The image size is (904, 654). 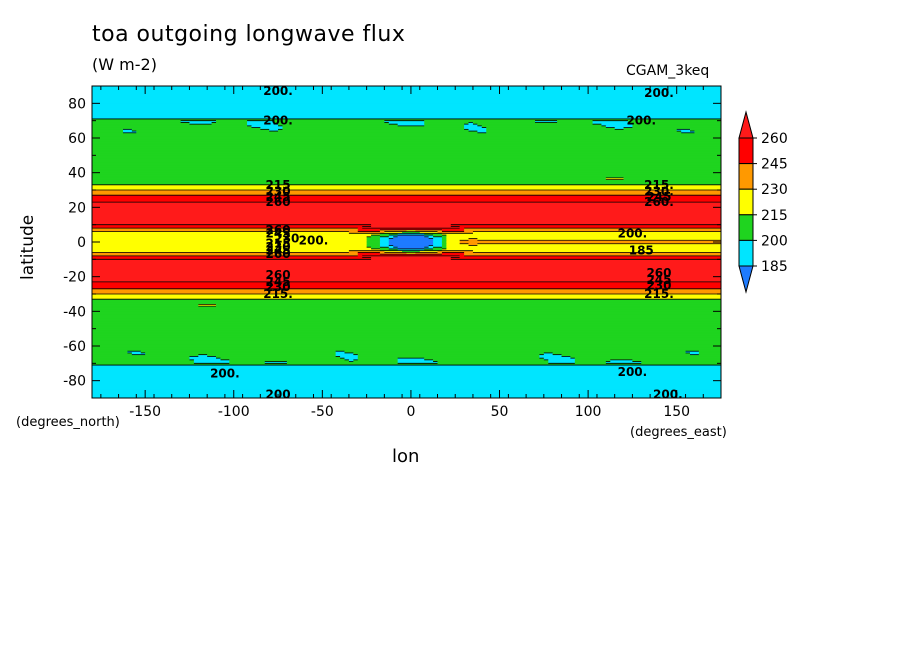 I want to click on contour-label: 185, so click(x=641, y=251).